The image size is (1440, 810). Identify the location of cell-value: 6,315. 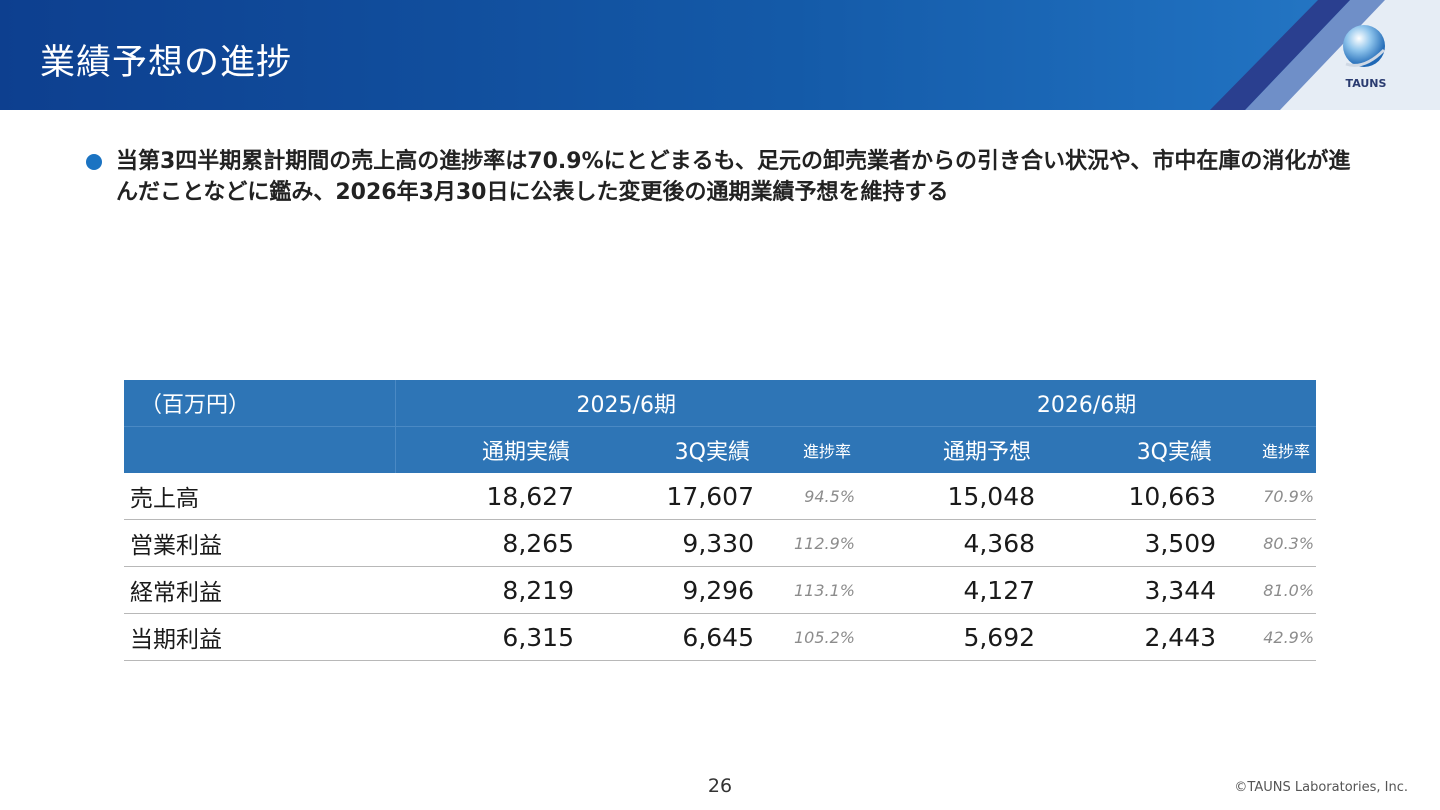
(485, 637).